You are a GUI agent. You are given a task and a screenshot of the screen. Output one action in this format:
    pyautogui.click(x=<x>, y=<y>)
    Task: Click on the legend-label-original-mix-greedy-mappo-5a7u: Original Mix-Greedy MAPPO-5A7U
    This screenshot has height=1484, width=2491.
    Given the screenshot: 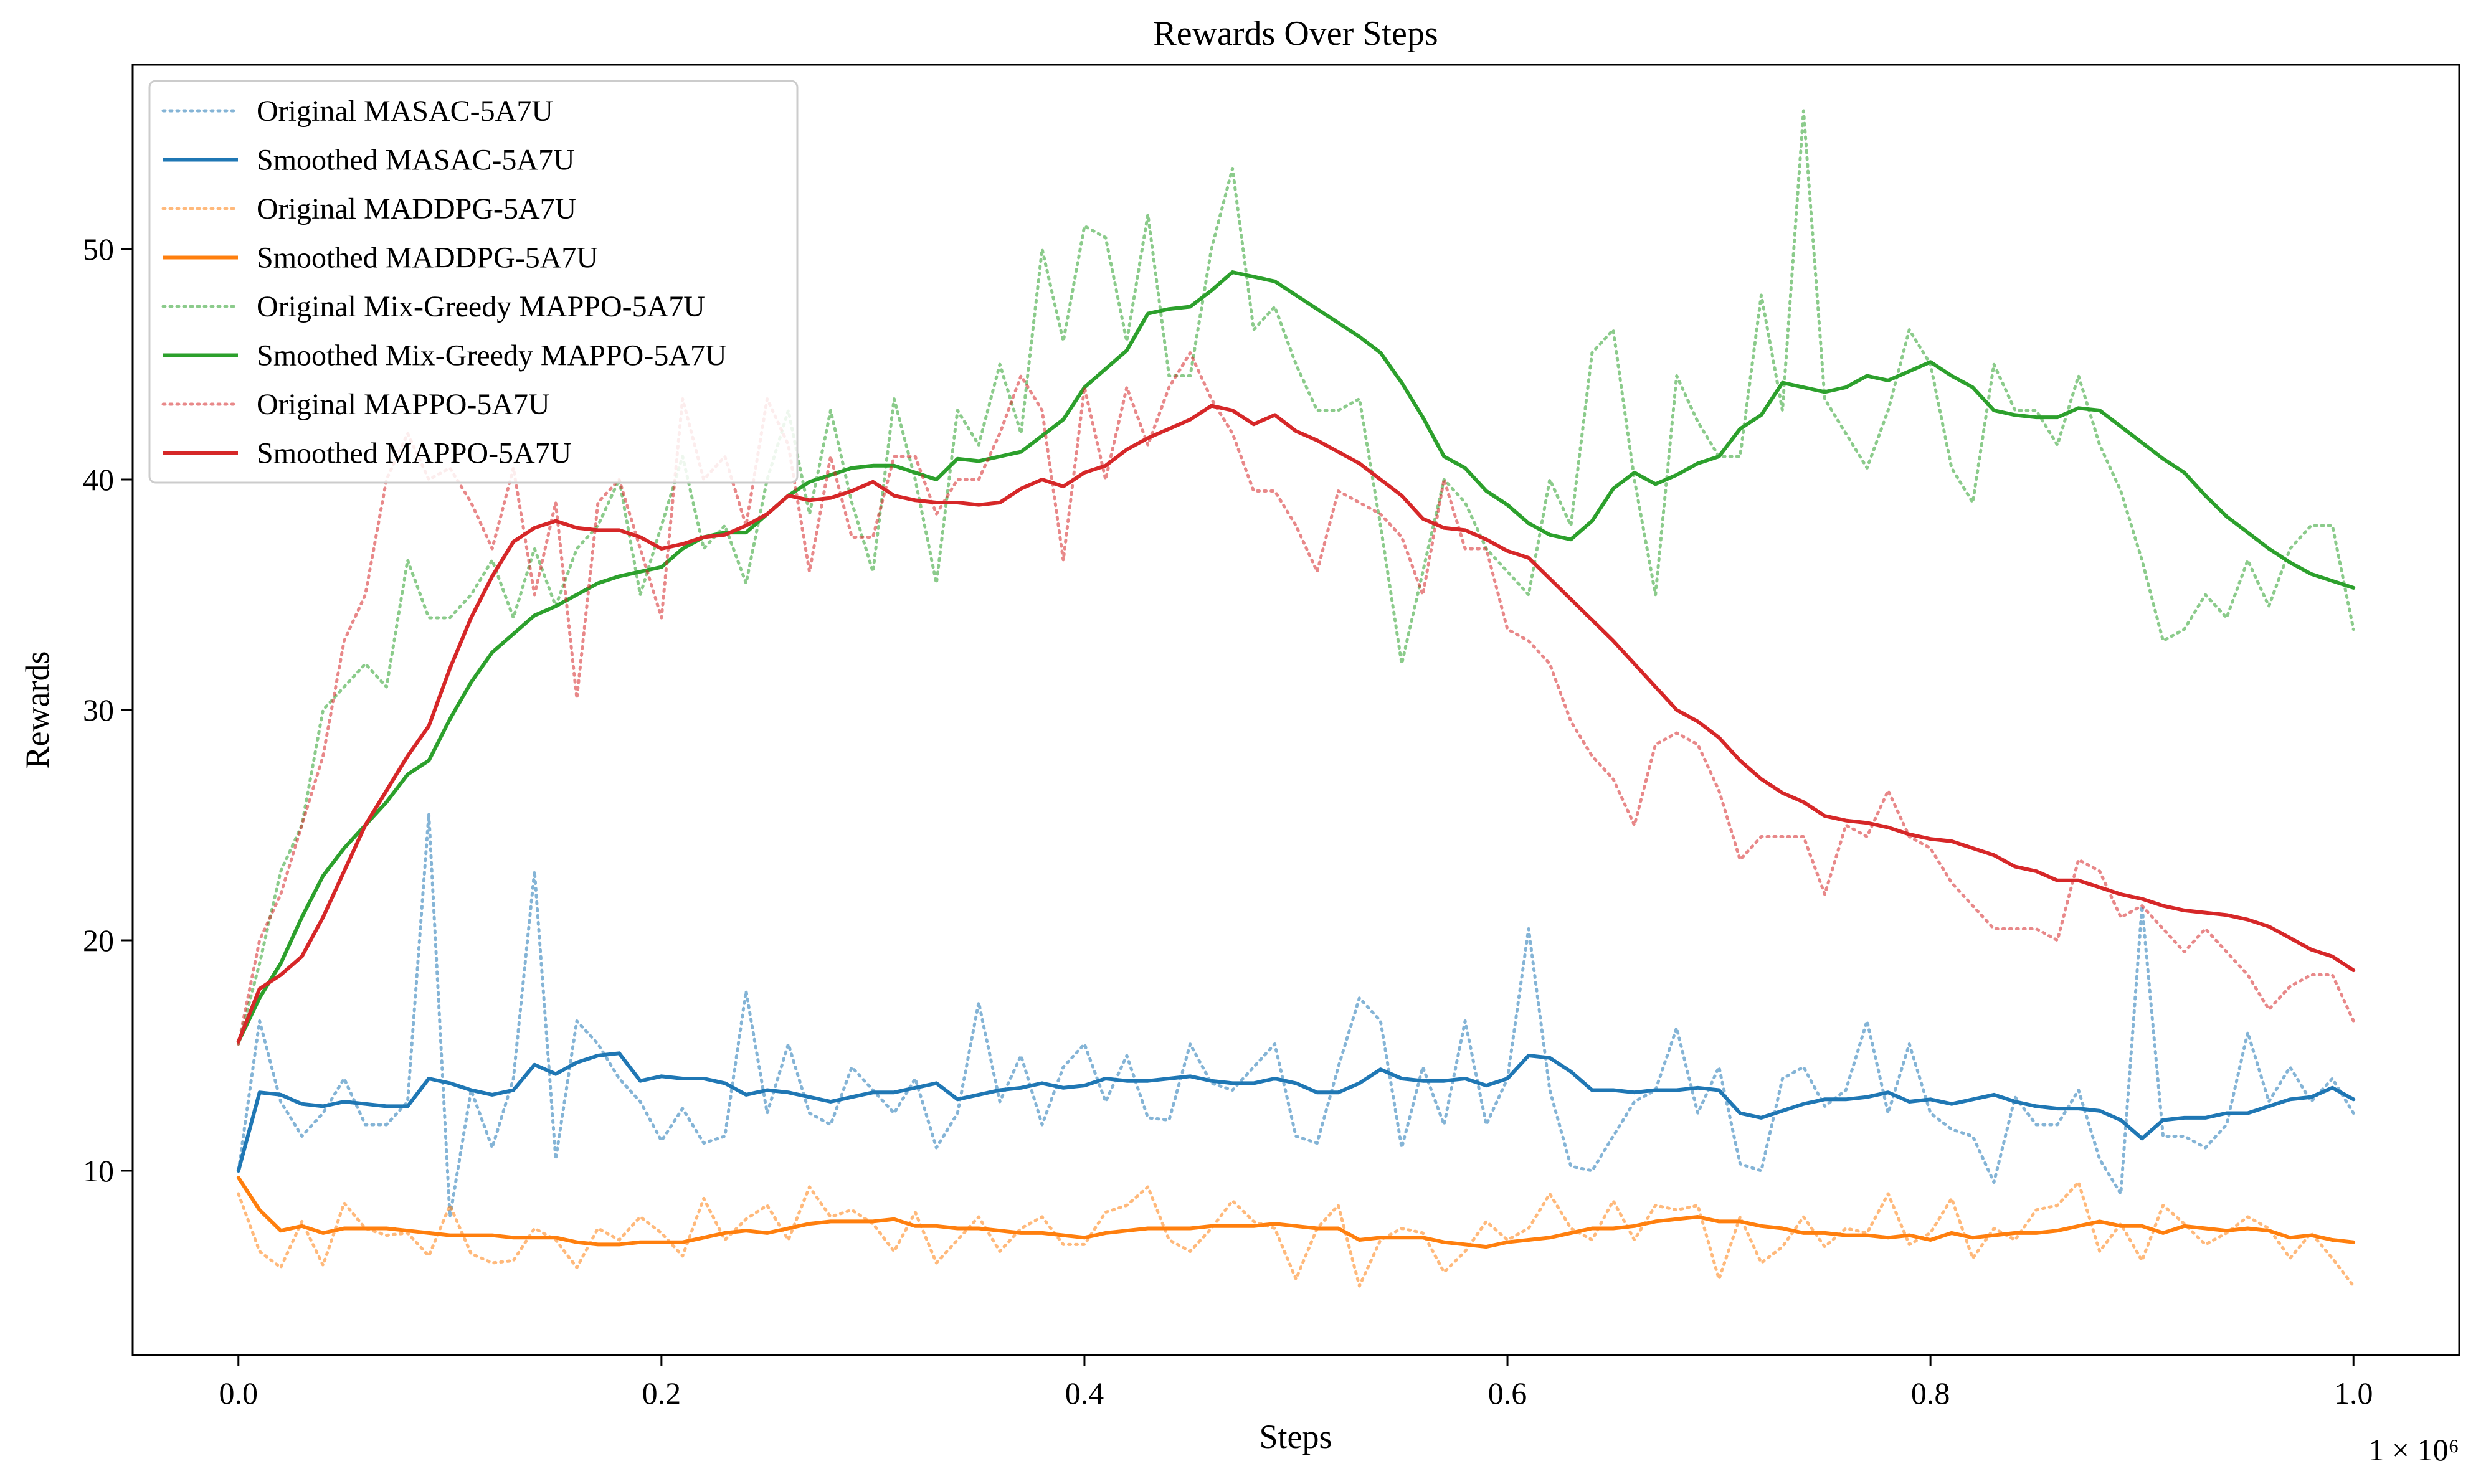 What is the action you would take?
    pyautogui.click(x=481, y=306)
    